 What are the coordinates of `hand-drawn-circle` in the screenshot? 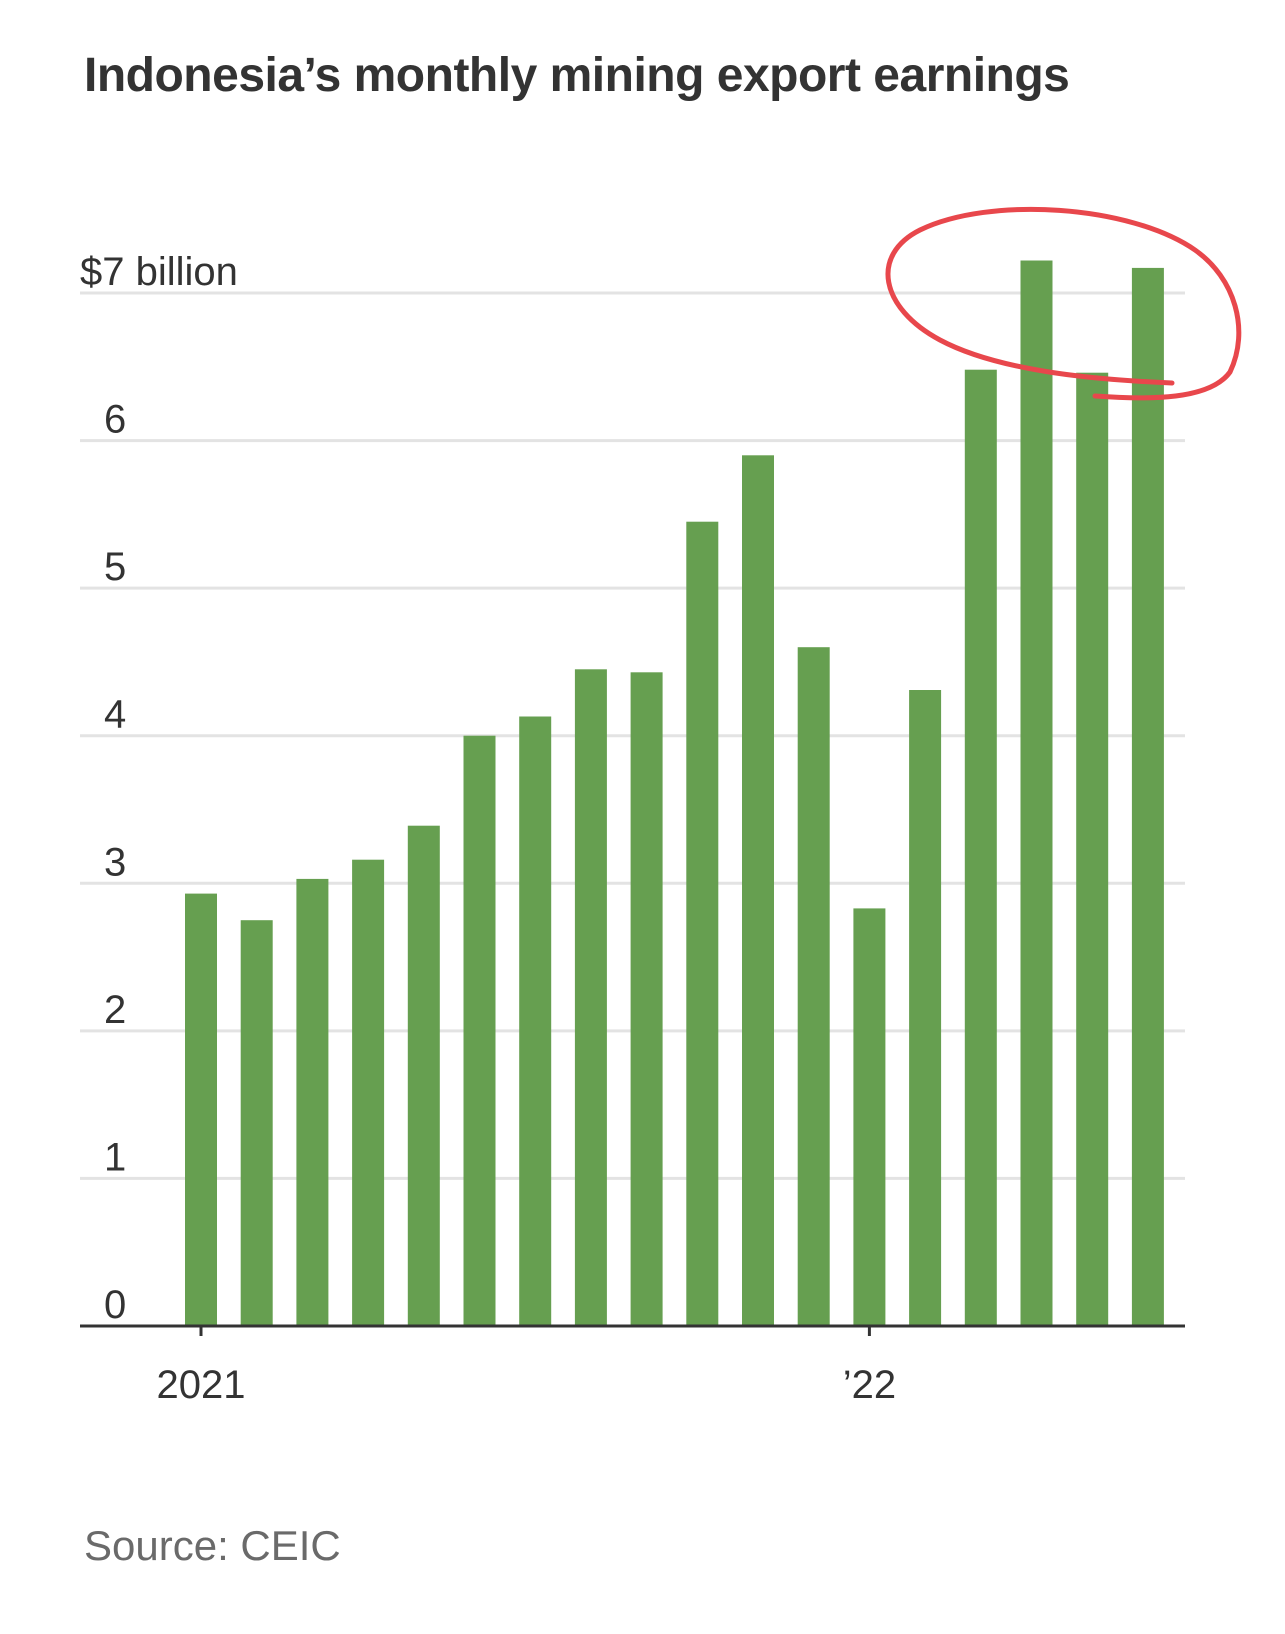 It's located at (1063, 303).